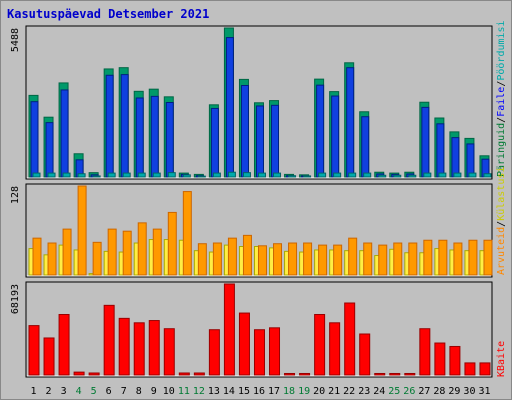  What do you see at coordinates (124, 391) in the screenshot?
I see `x-tick-label: 7` at bounding box center [124, 391].